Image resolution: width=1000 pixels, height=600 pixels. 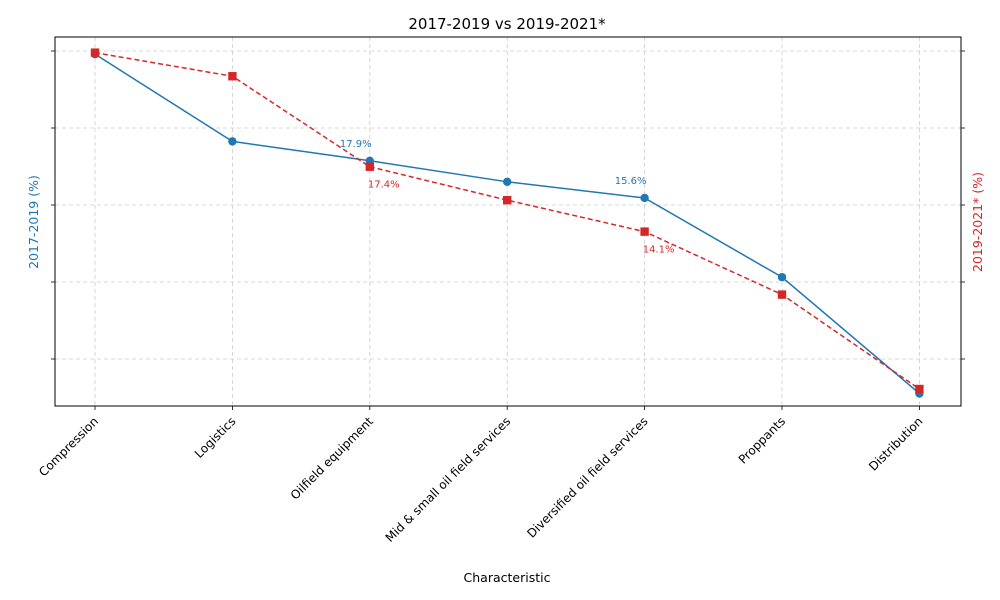 I want to click on x-tick-label: Logistics, so click(x=215, y=437).